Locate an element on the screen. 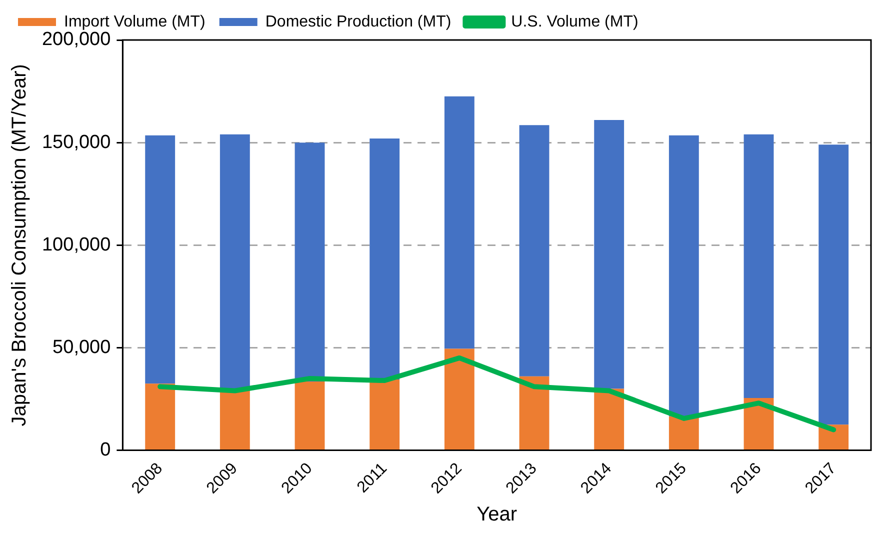 Image resolution: width=875 pixels, height=533 pixels. legend-label: Domestic Production (MT) is located at coordinates (358, 21).